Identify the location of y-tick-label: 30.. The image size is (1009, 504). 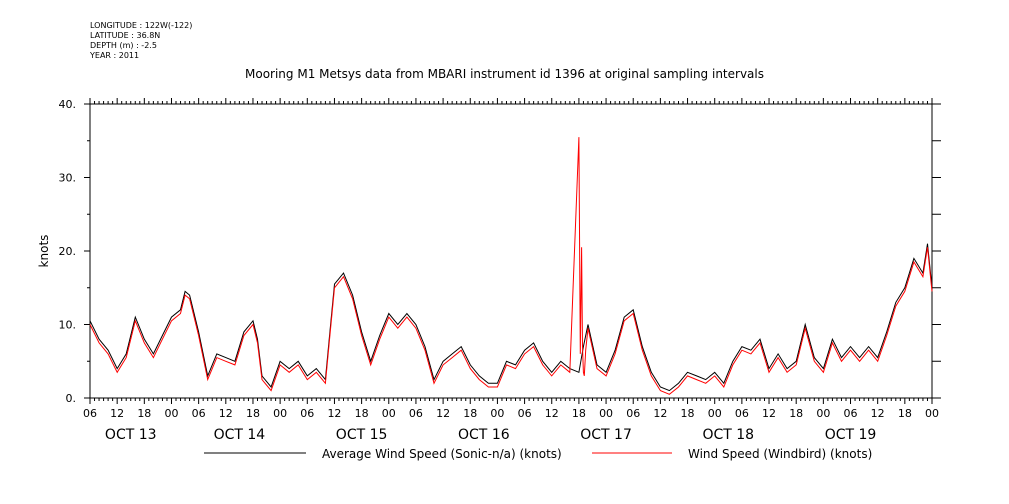
(68, 178).